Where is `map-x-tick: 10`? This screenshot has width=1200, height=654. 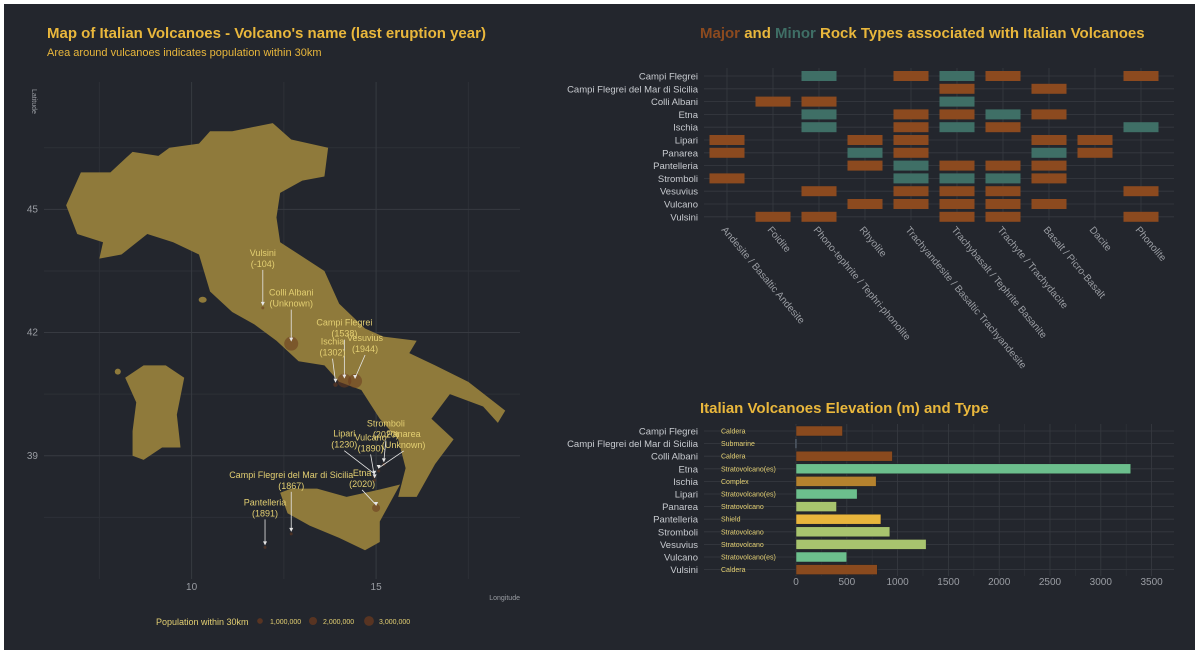 map-x-tick: 10 is located at coordinates (192, 587).